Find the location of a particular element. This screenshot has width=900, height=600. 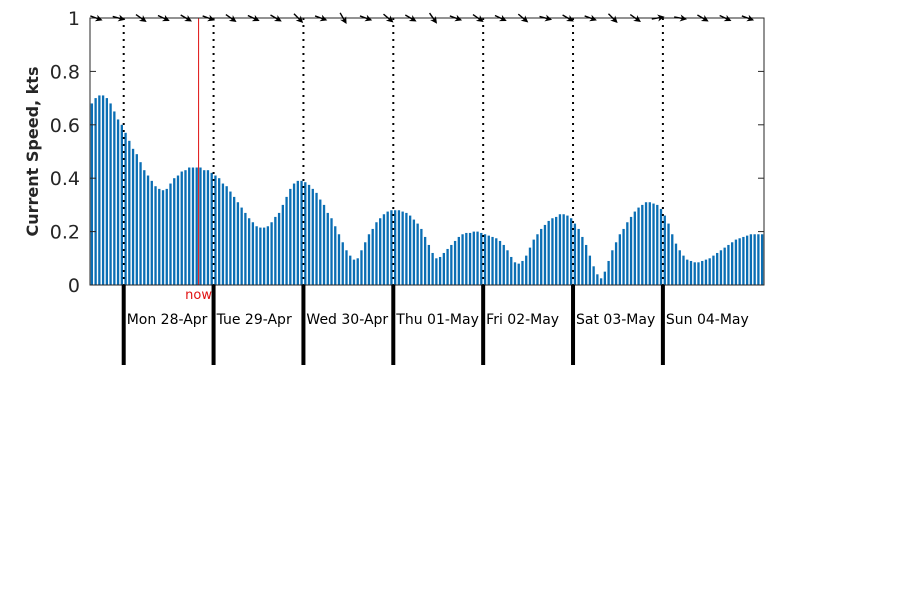

day-separator-bars is located at coordinates (393, 325).